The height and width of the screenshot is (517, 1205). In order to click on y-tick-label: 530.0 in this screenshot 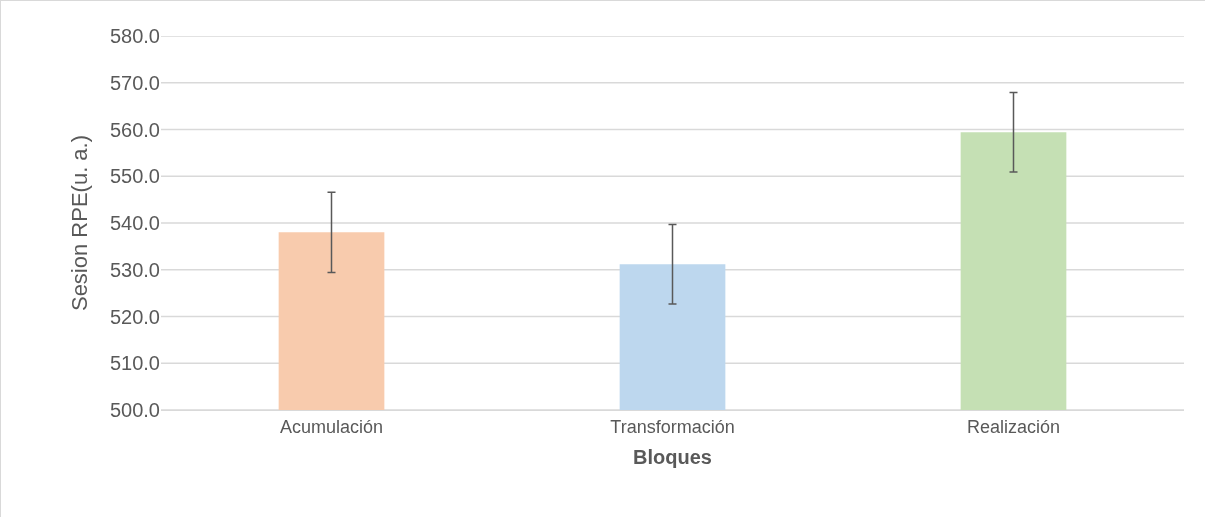, I will do `click(134, 269)`.